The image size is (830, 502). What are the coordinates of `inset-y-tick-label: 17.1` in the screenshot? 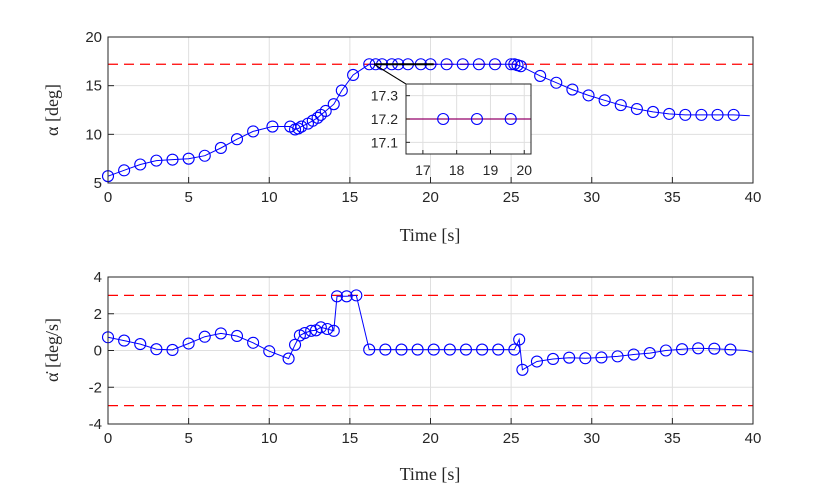 It's located at (384, 142).